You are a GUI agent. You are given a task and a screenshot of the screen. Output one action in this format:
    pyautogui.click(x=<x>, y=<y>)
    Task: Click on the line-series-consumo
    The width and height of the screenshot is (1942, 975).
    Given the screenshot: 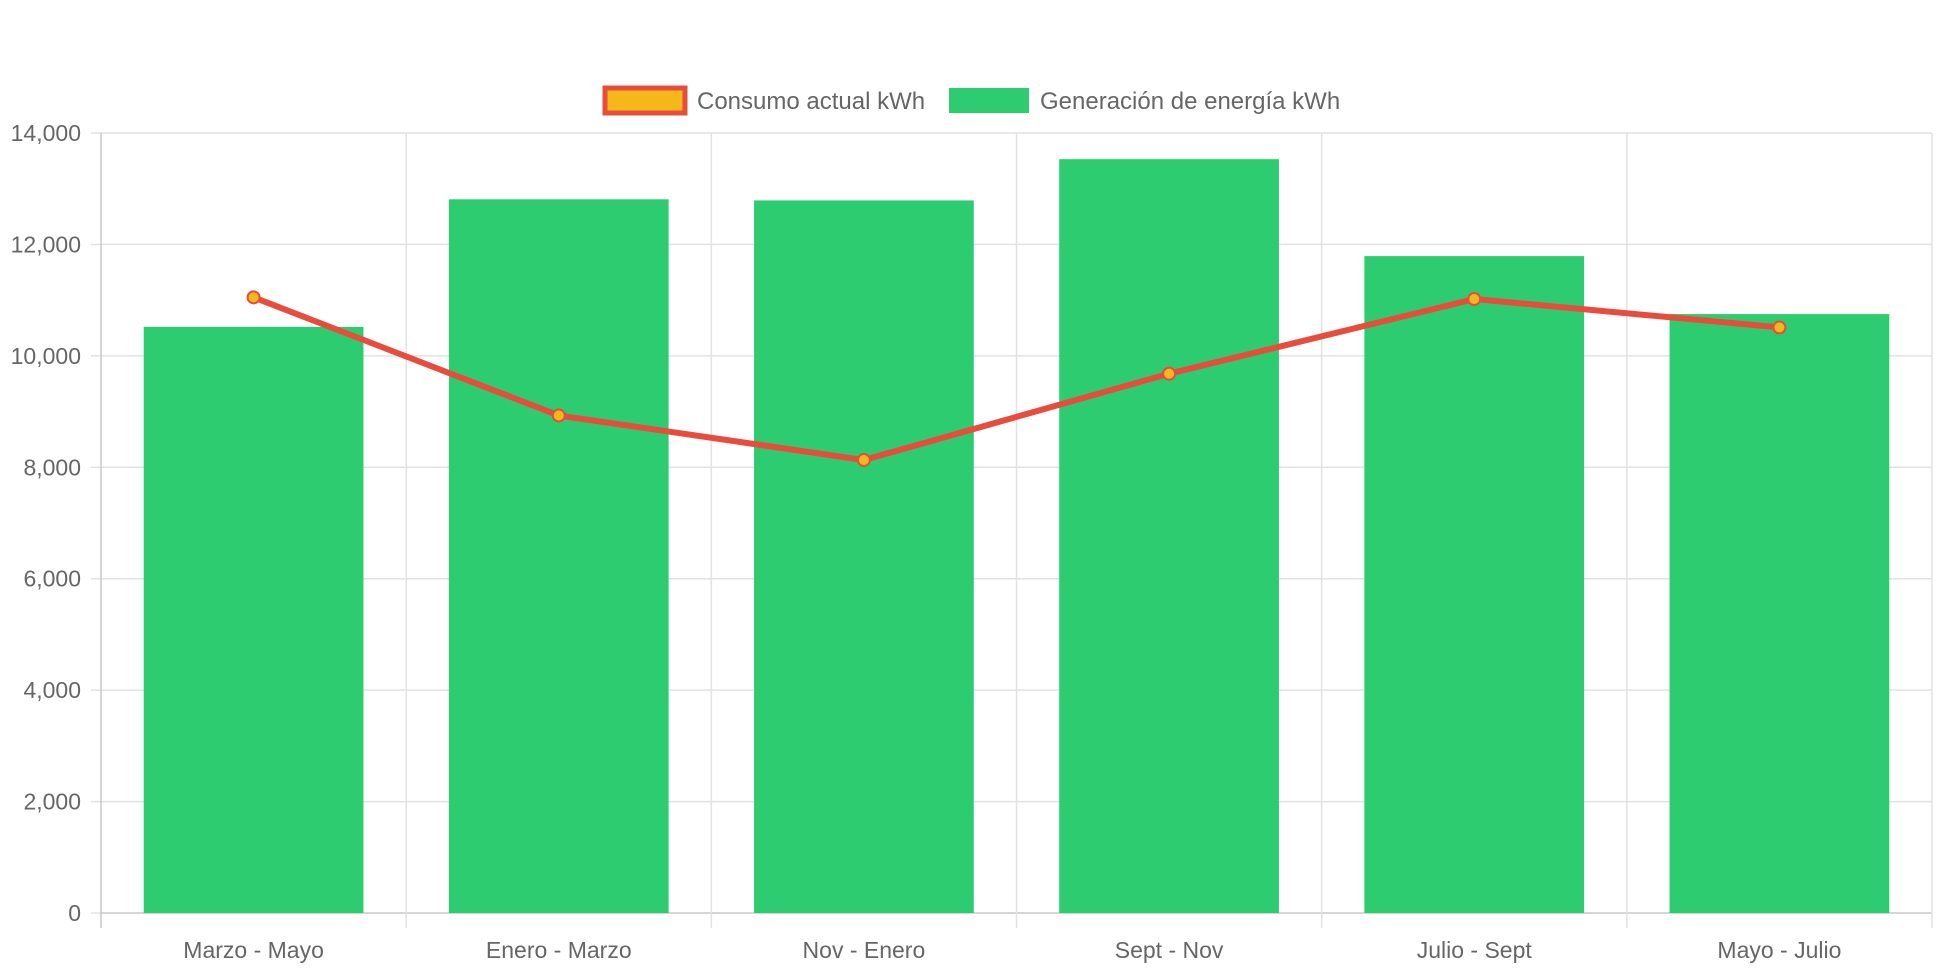 What is the action you would take?
    pyautogui.click(x=1016, y=379)
    